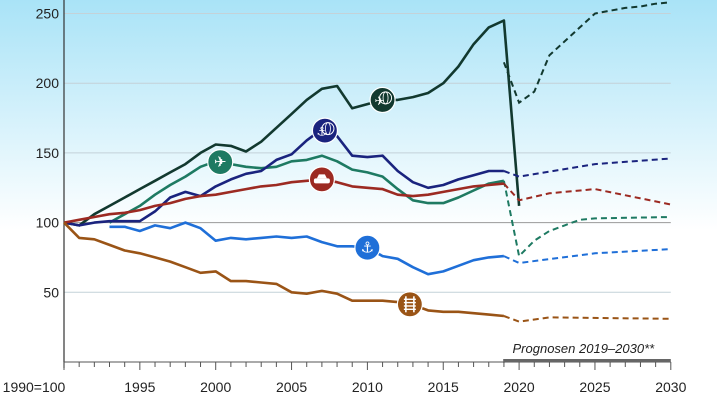 The image size is (717, 403). Describe the element at coordinates (291, 387) in the screenshot. I see `x-tick-label: 2005` at that location.